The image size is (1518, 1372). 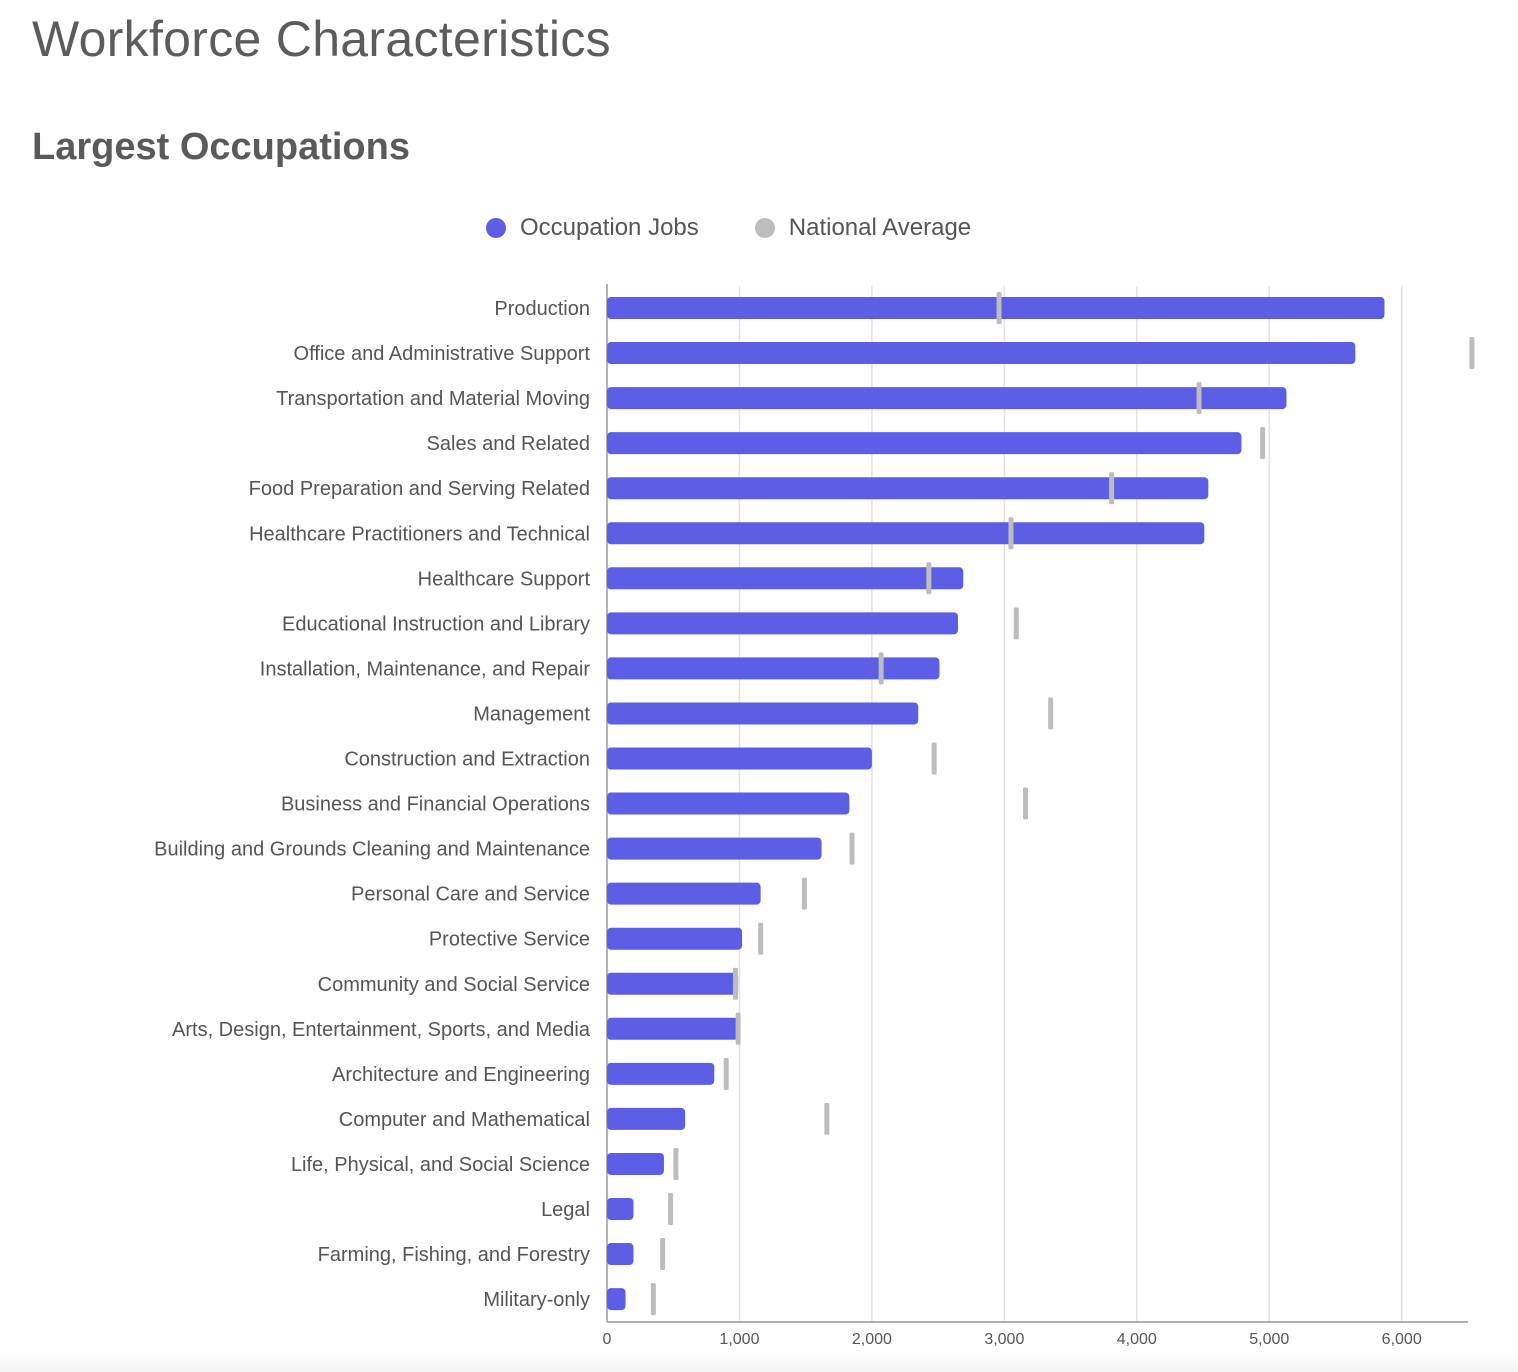 What do you see at coordinates (321, 39) in the screenshot?
I see `page-title: Workforce Characteristics` at bounding box center [321, 39].